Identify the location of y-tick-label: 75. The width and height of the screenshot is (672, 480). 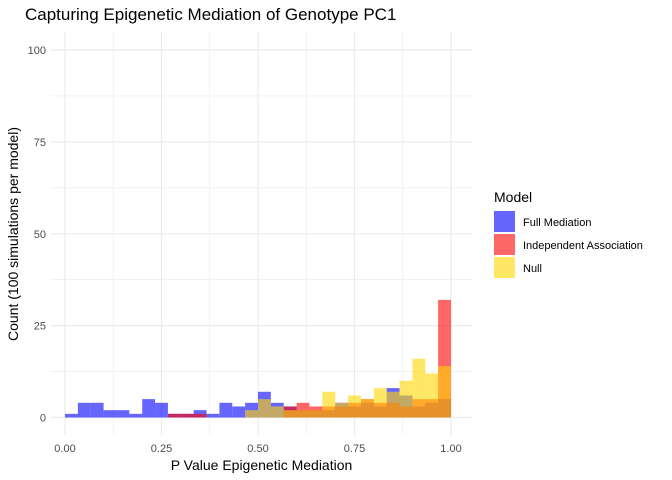
(40, 143).